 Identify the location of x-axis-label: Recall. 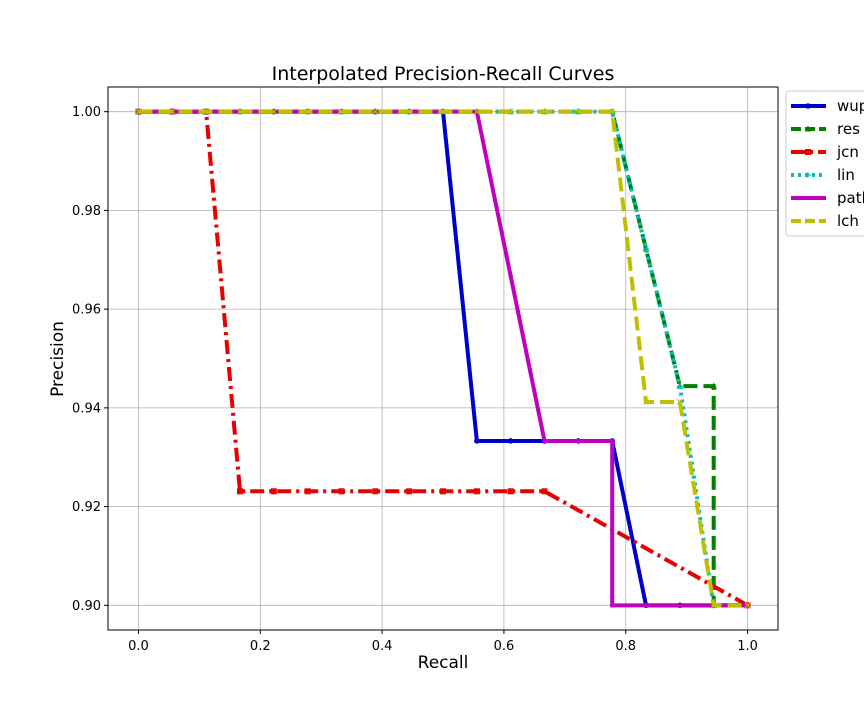
(443, 663).